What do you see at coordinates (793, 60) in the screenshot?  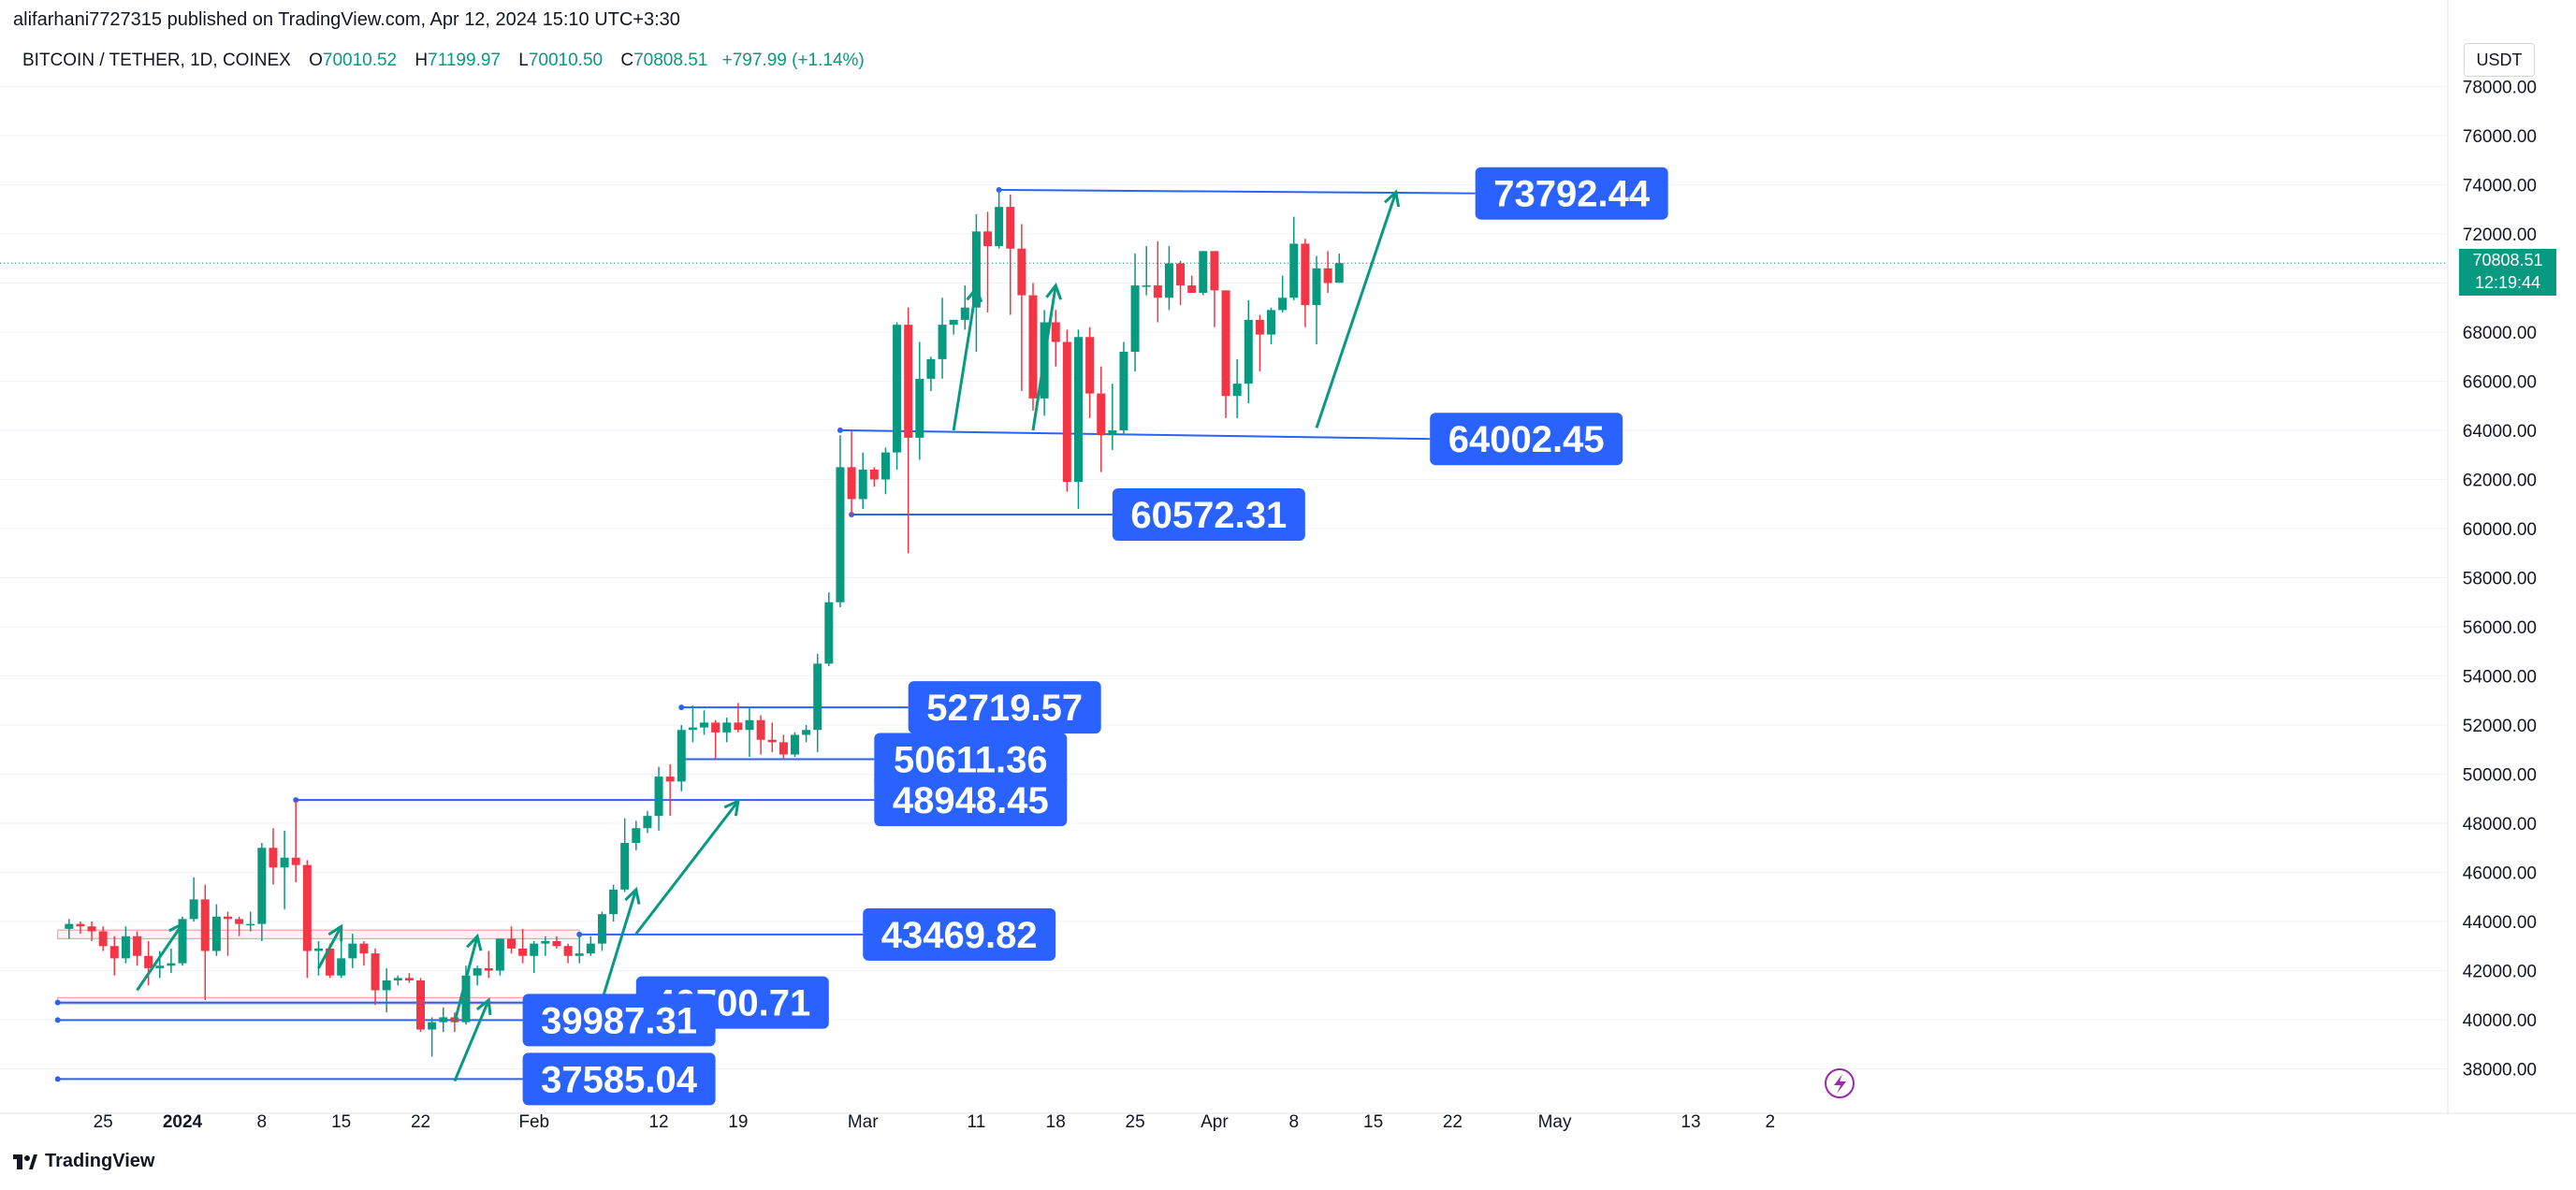 I see `change-value: +797.99 (+1.14%)` at bounding box center [793, 60].